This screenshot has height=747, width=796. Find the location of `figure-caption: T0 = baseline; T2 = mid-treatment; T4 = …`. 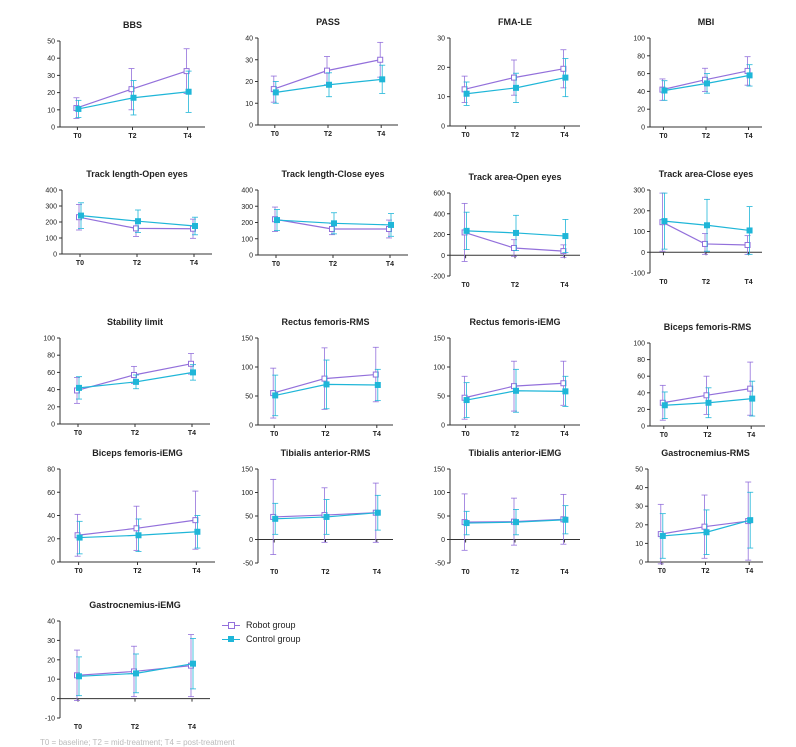

figure-caption: T0 = baseline; T2 = mid-treatment; T4 = … is located at coordinates (137, 742).